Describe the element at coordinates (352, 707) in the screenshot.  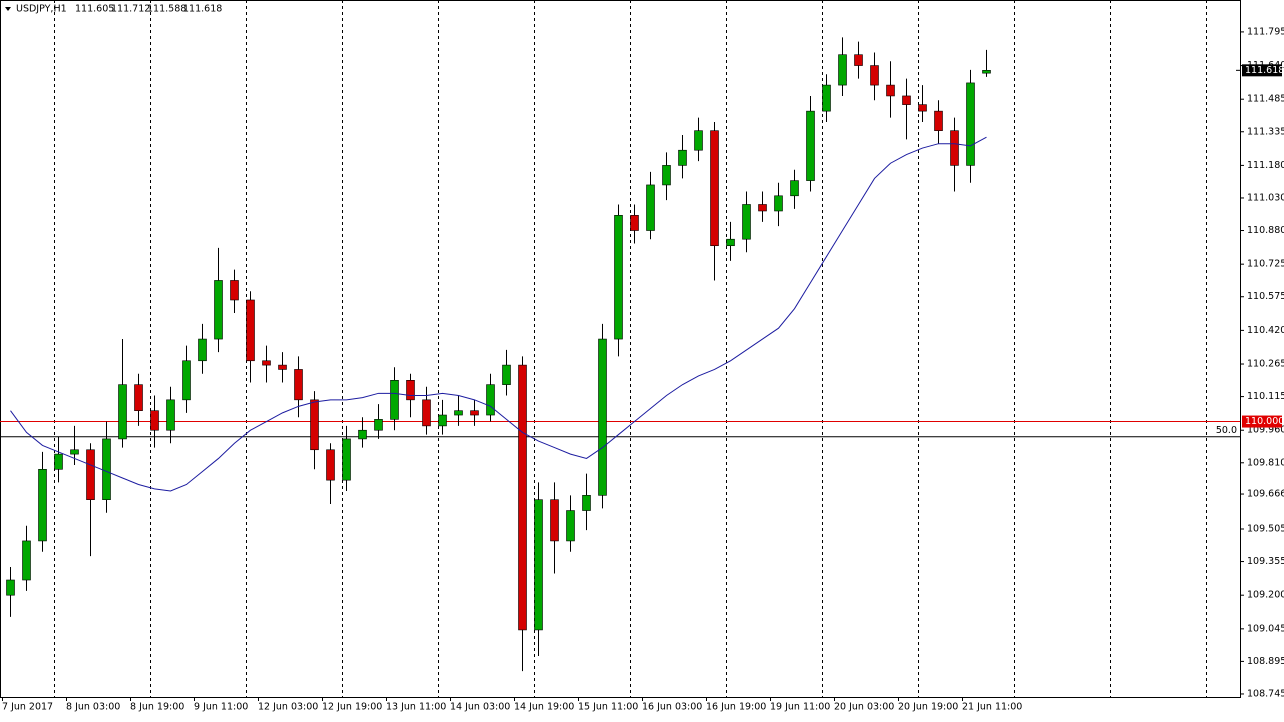
I see `x-tick-label: 12 Jun 19:00` at that location.